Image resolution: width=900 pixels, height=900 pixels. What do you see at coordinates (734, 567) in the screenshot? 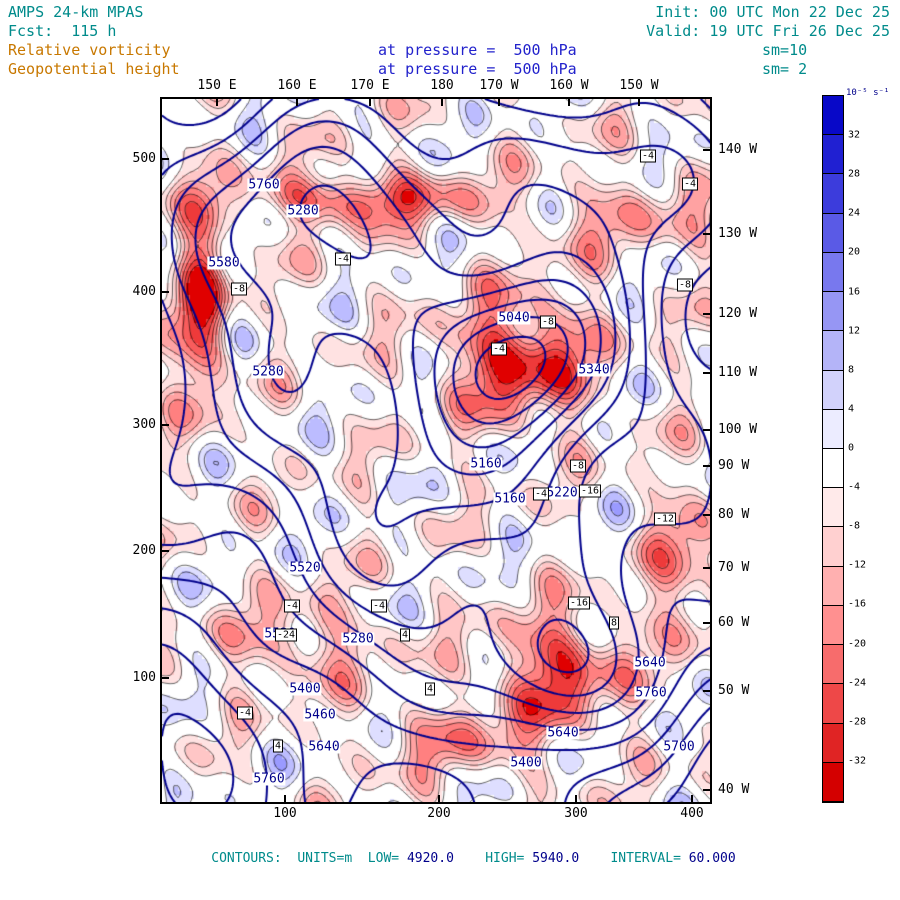
I see `axis-tick-label-right: 70 W` at bounding box center [734, 567].